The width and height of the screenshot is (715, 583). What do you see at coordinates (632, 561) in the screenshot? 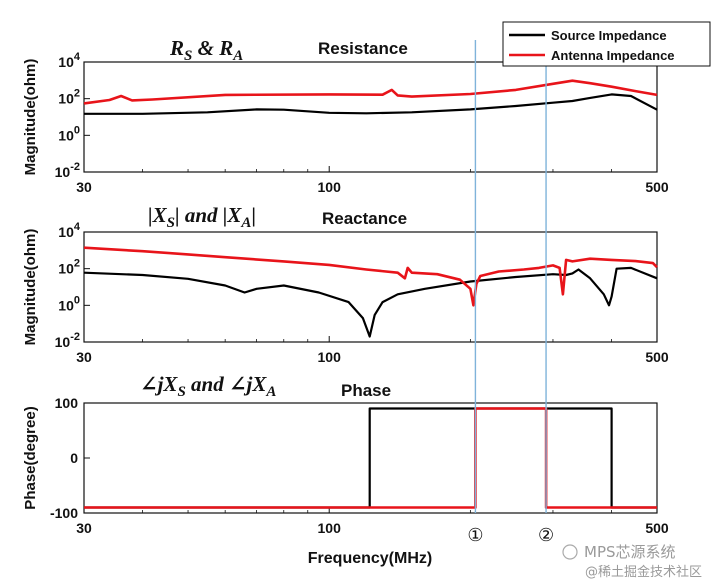
I see `watermark: MPS芯源系统 @稀土掘金技术社区` at bounding box center [632, 561].